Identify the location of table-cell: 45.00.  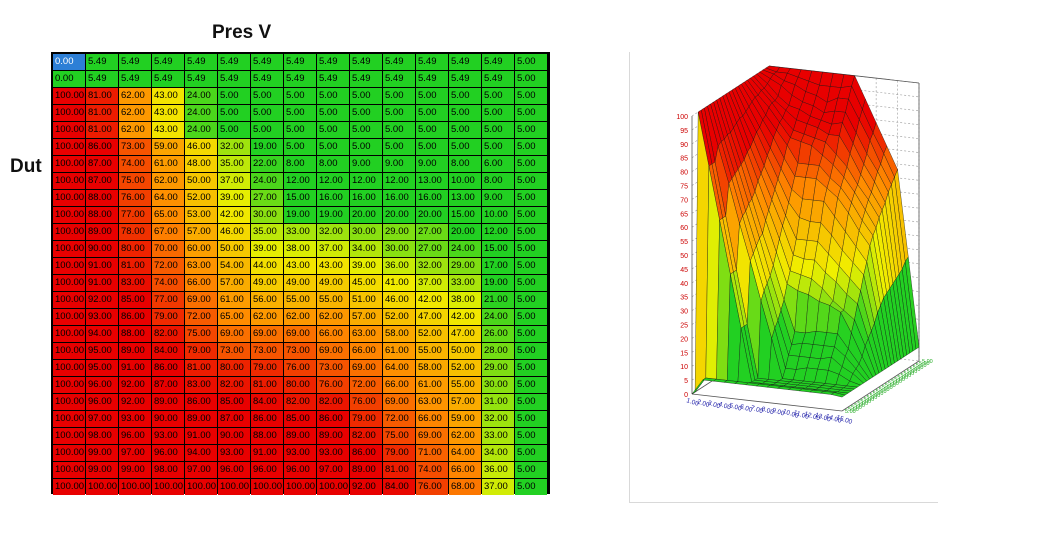
(366, 283).